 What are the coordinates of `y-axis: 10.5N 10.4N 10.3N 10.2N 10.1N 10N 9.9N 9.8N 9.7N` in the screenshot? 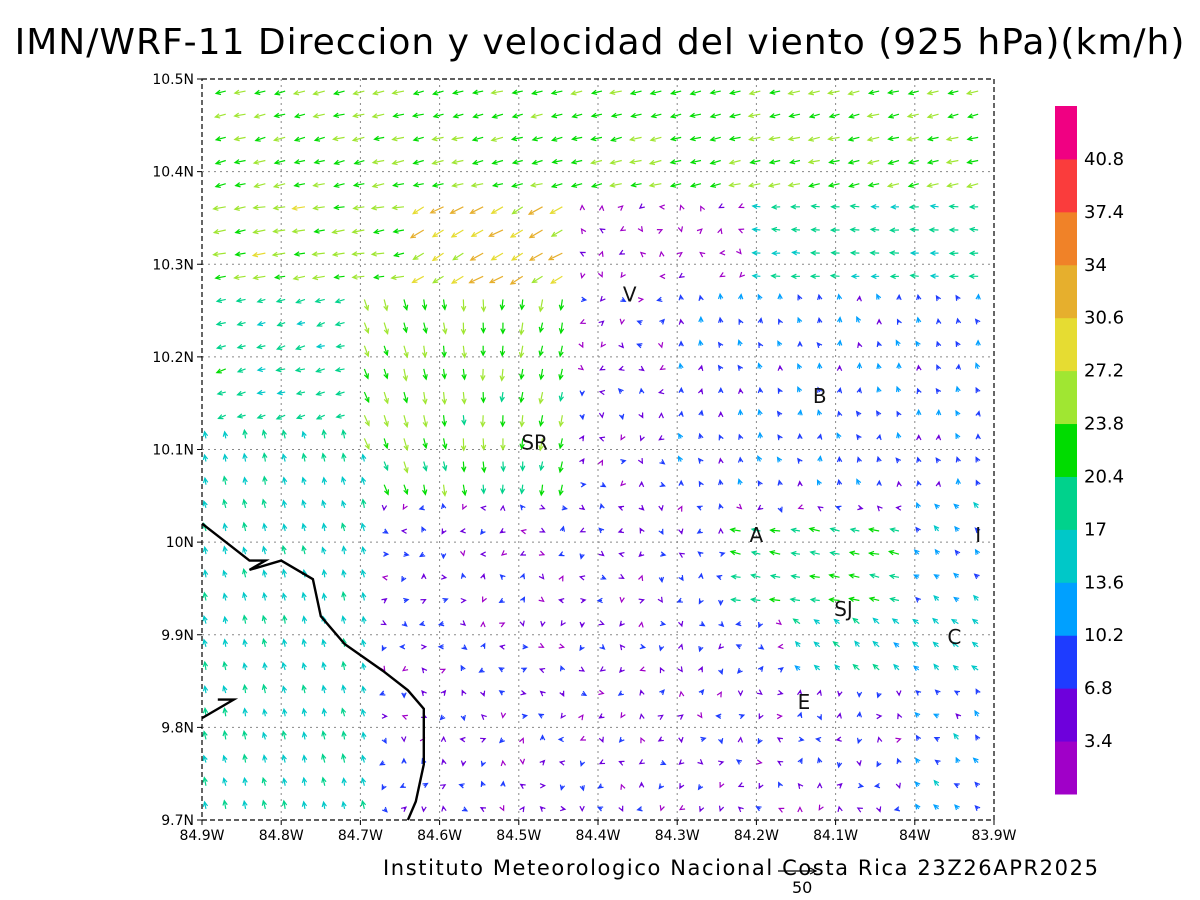 It's located at (177, 450).